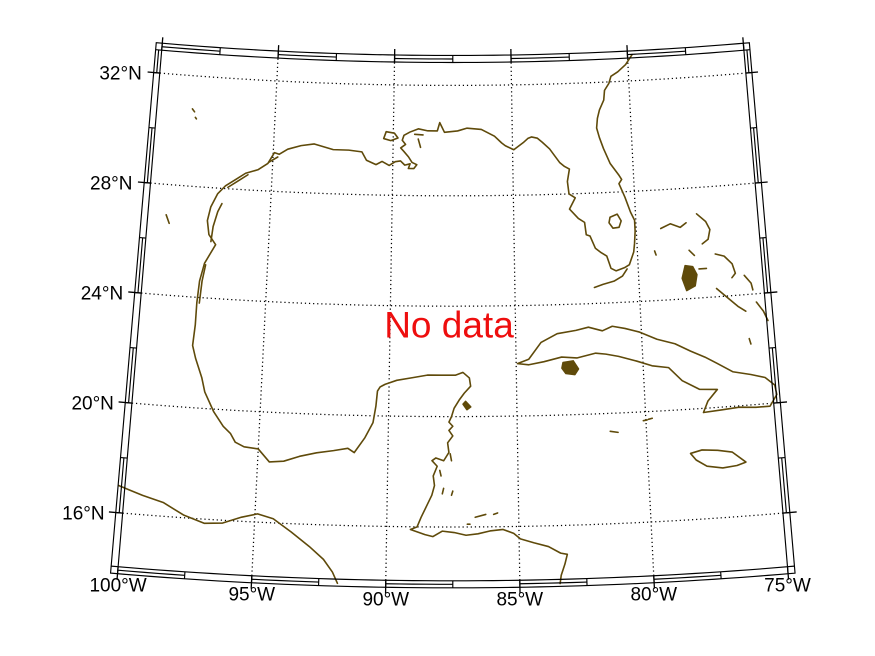  What do you see at coordinates (703, 268) in the screenshot?
I see `coastline-new-providence` at bounding box center [703, 268].